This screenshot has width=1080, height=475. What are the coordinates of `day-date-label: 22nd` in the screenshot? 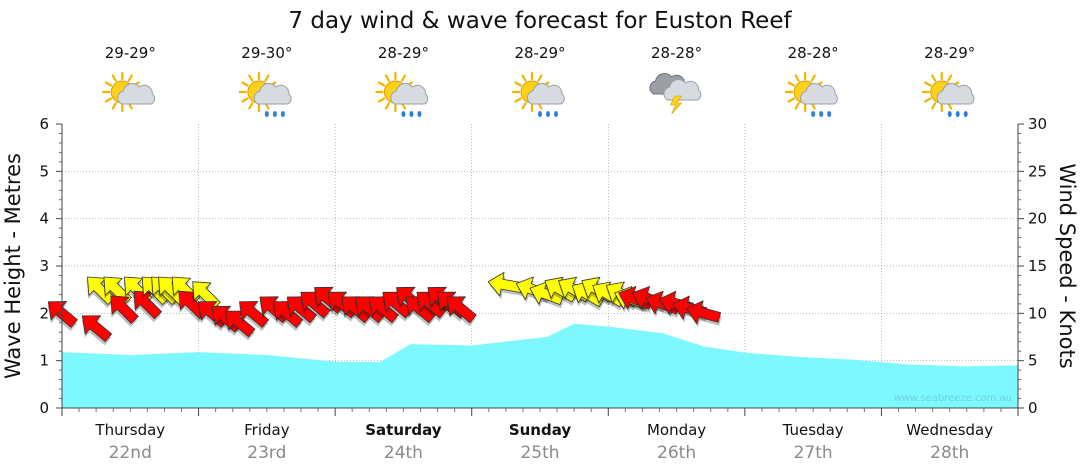 It's located at (130, 453).